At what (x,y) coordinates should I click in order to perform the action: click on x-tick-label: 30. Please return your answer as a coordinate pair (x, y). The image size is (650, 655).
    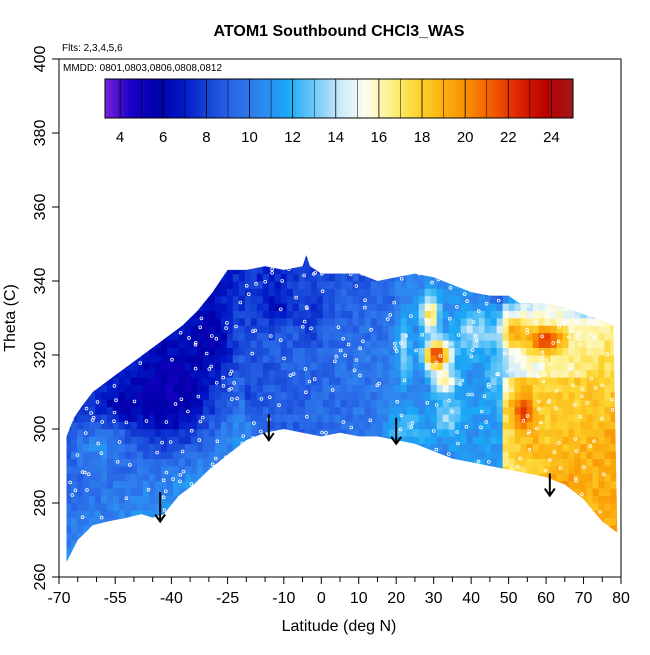
    Looking at the image, I should click on (434, 598).